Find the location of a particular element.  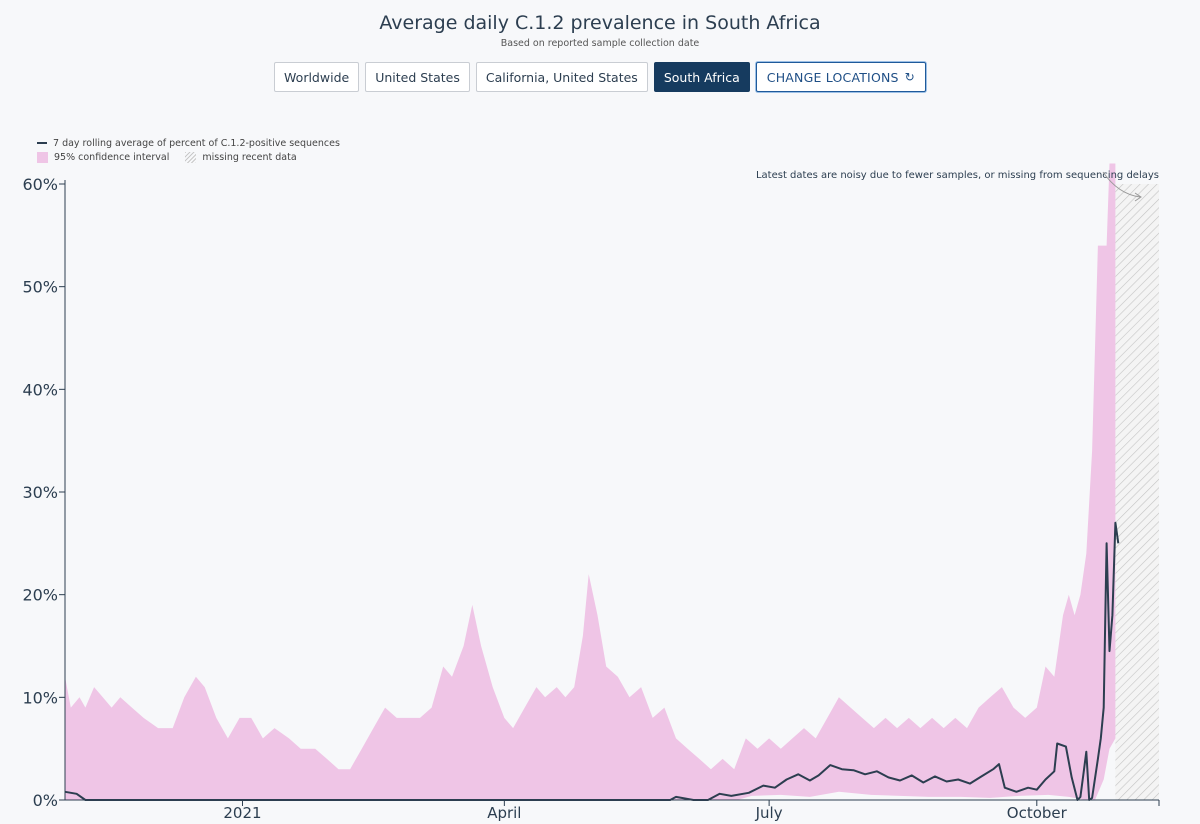

legend-ci-label: 95% confidence interval is located at coordinates (112, 157).